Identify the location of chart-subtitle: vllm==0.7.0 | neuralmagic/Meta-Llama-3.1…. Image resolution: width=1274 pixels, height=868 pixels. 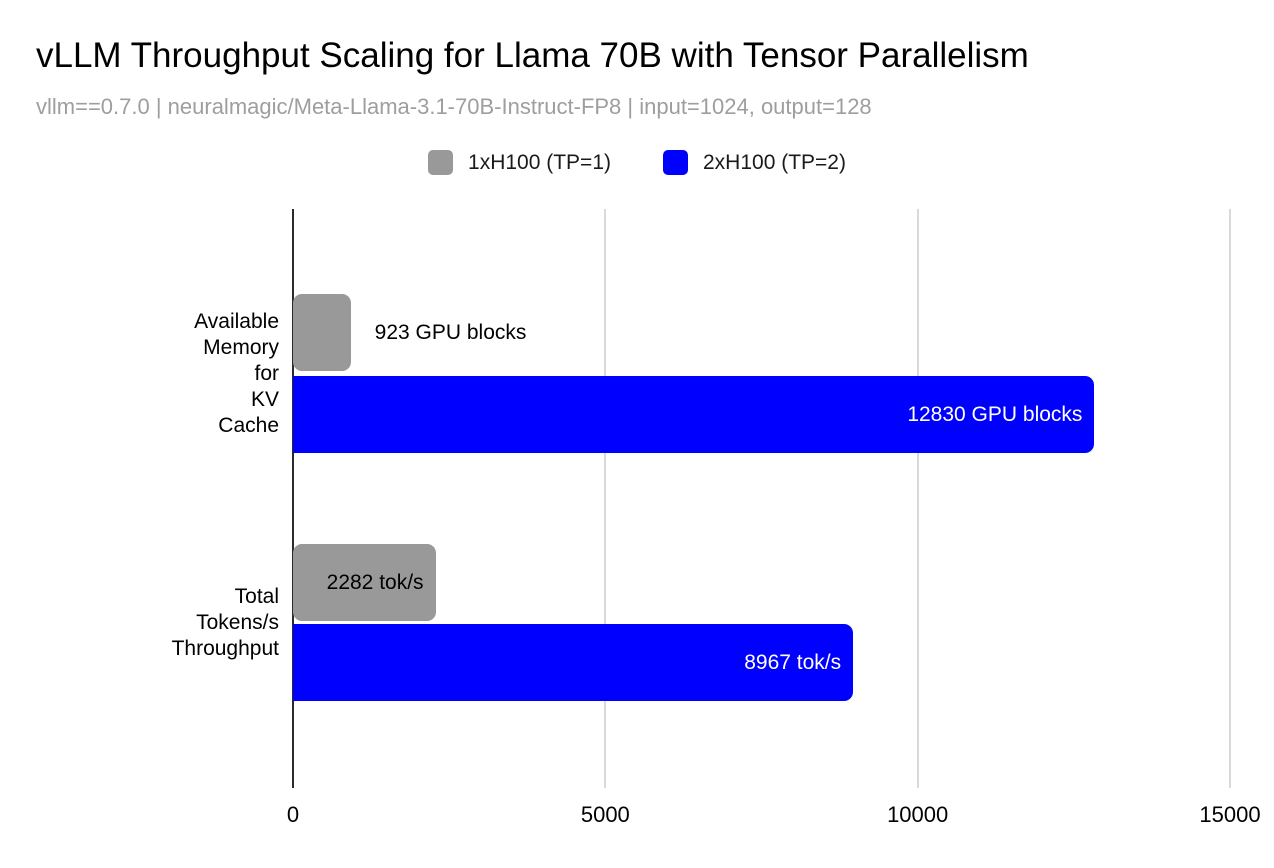
(454, 106).